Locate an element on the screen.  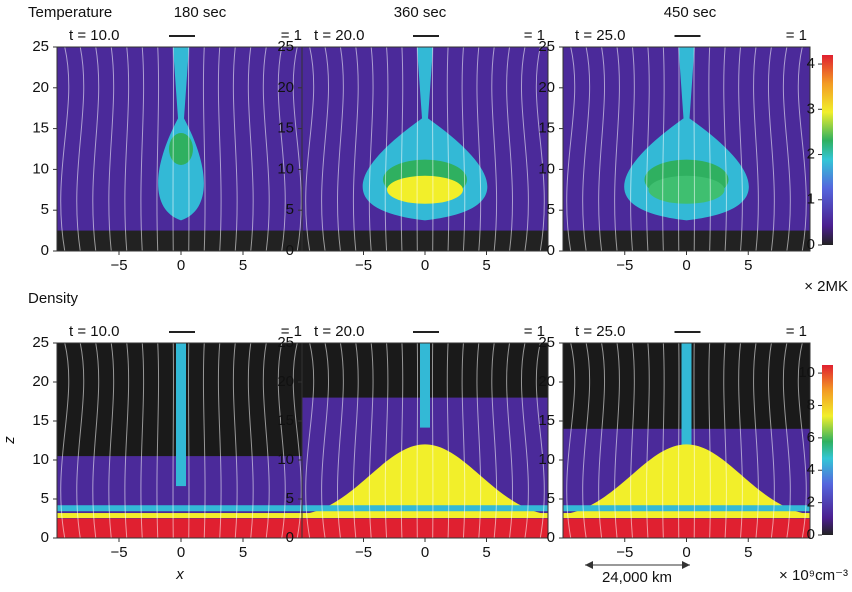
dome is located at coordinates (425, 479).